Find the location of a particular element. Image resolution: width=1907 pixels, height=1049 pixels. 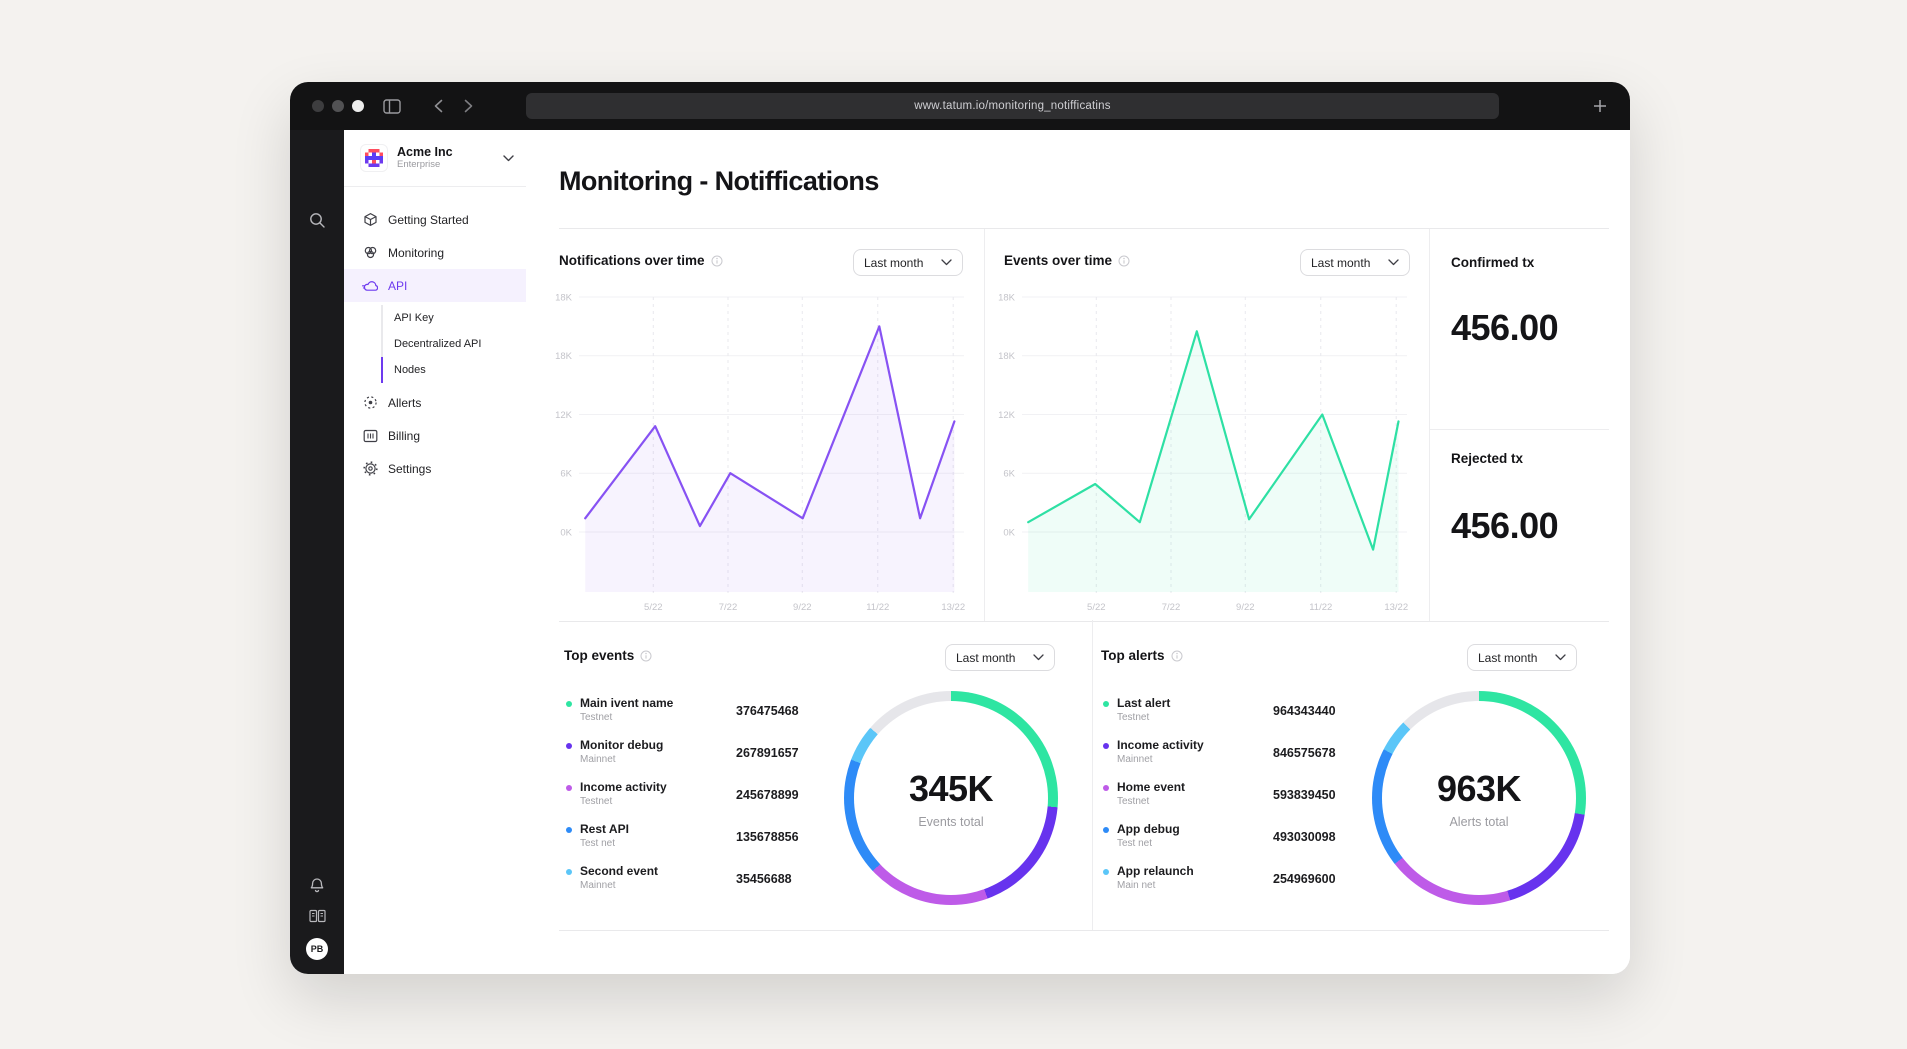

sidebar-item-api: API is located at coordinates (435, 285).